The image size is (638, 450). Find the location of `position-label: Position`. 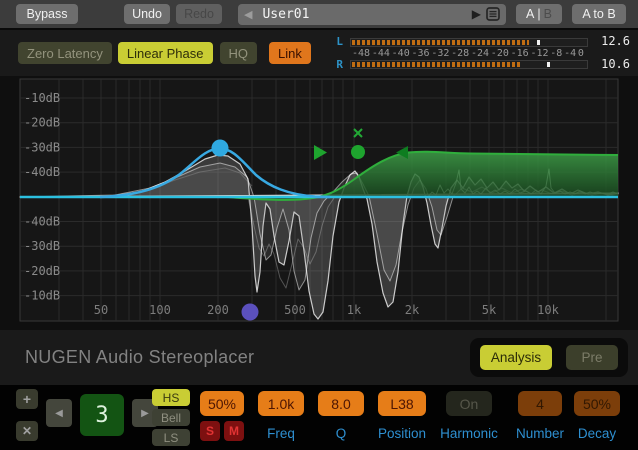

position-label: Position is located at coordinates (402, 433).